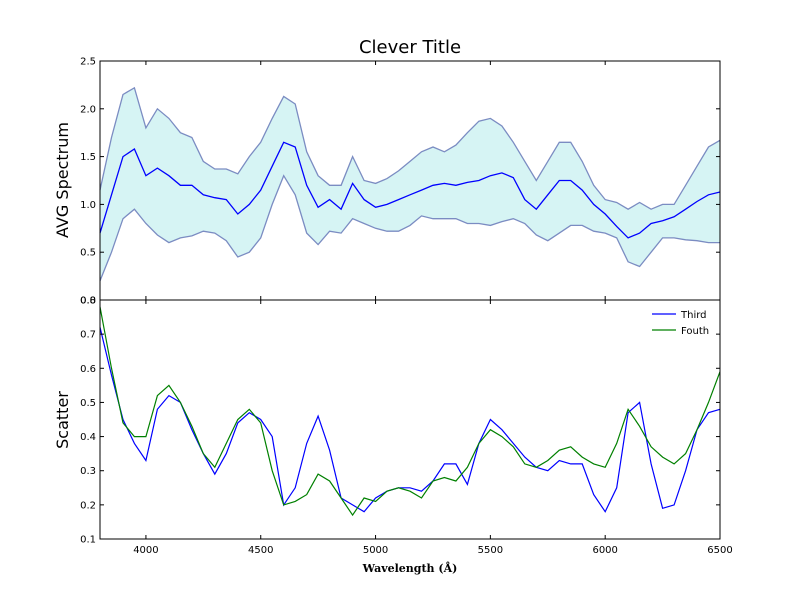  Describe the element at coordinates (604, 550) in the screenshot. I see `bottom-xtick-label: 6000` at that location.